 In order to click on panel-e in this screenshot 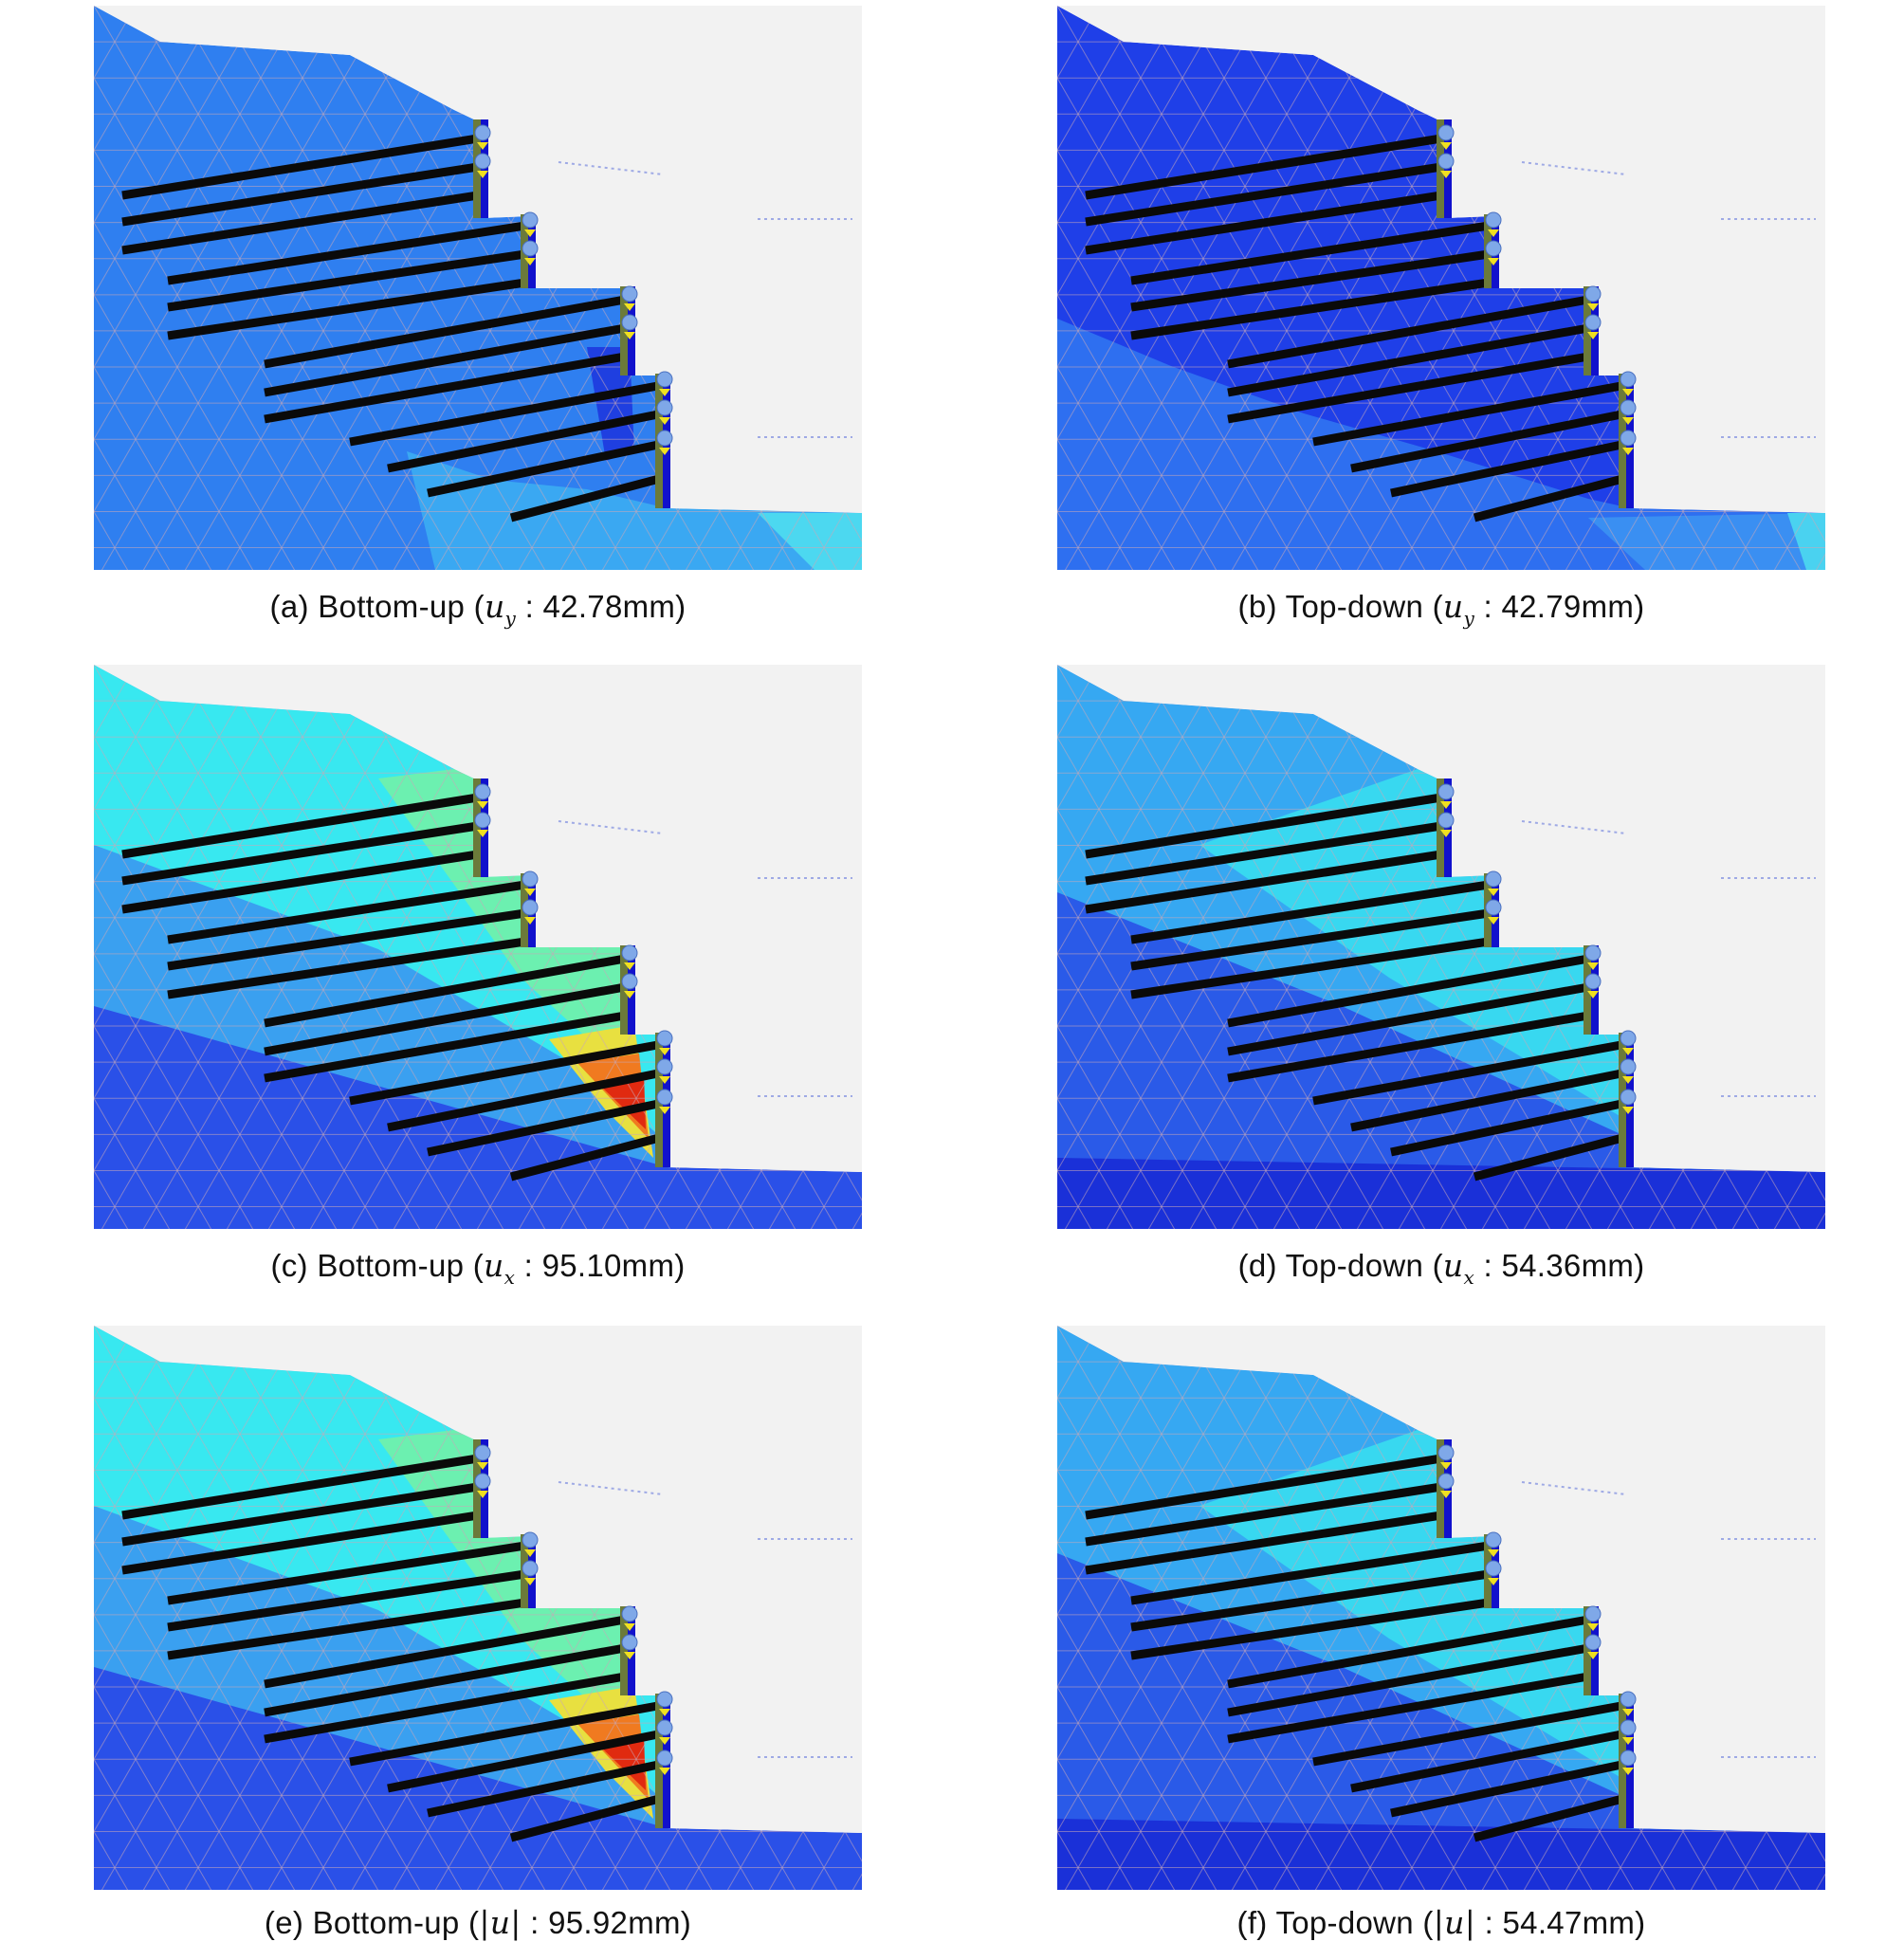, I will do `click(478, 1608)`.